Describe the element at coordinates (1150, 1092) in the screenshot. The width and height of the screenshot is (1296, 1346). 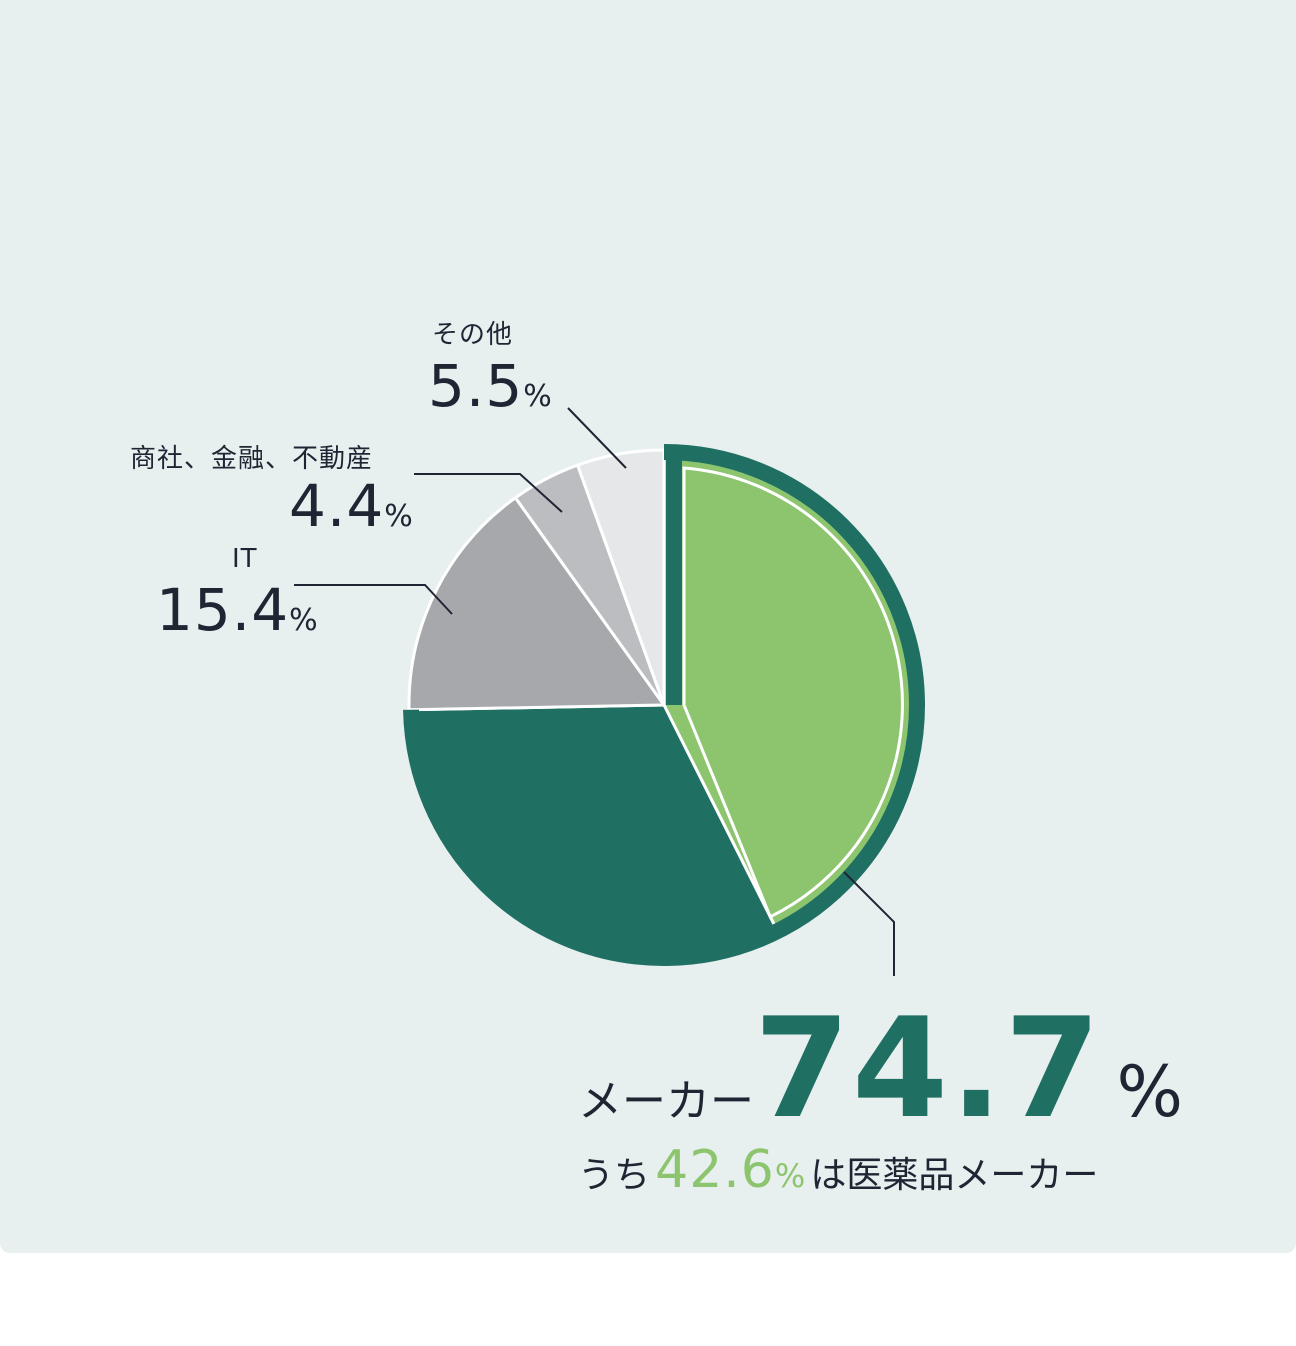
I see `label-maker-unit: %` at that location.